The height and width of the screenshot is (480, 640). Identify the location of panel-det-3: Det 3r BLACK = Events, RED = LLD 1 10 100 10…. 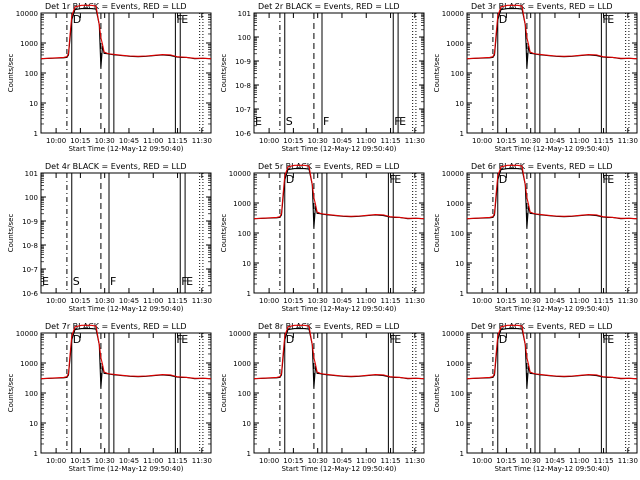
(535, 77).